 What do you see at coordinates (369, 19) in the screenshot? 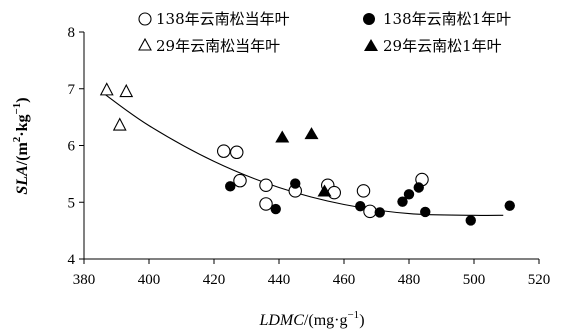
I see `legend-marker-filled-circle` at bounding box center [369, 19].